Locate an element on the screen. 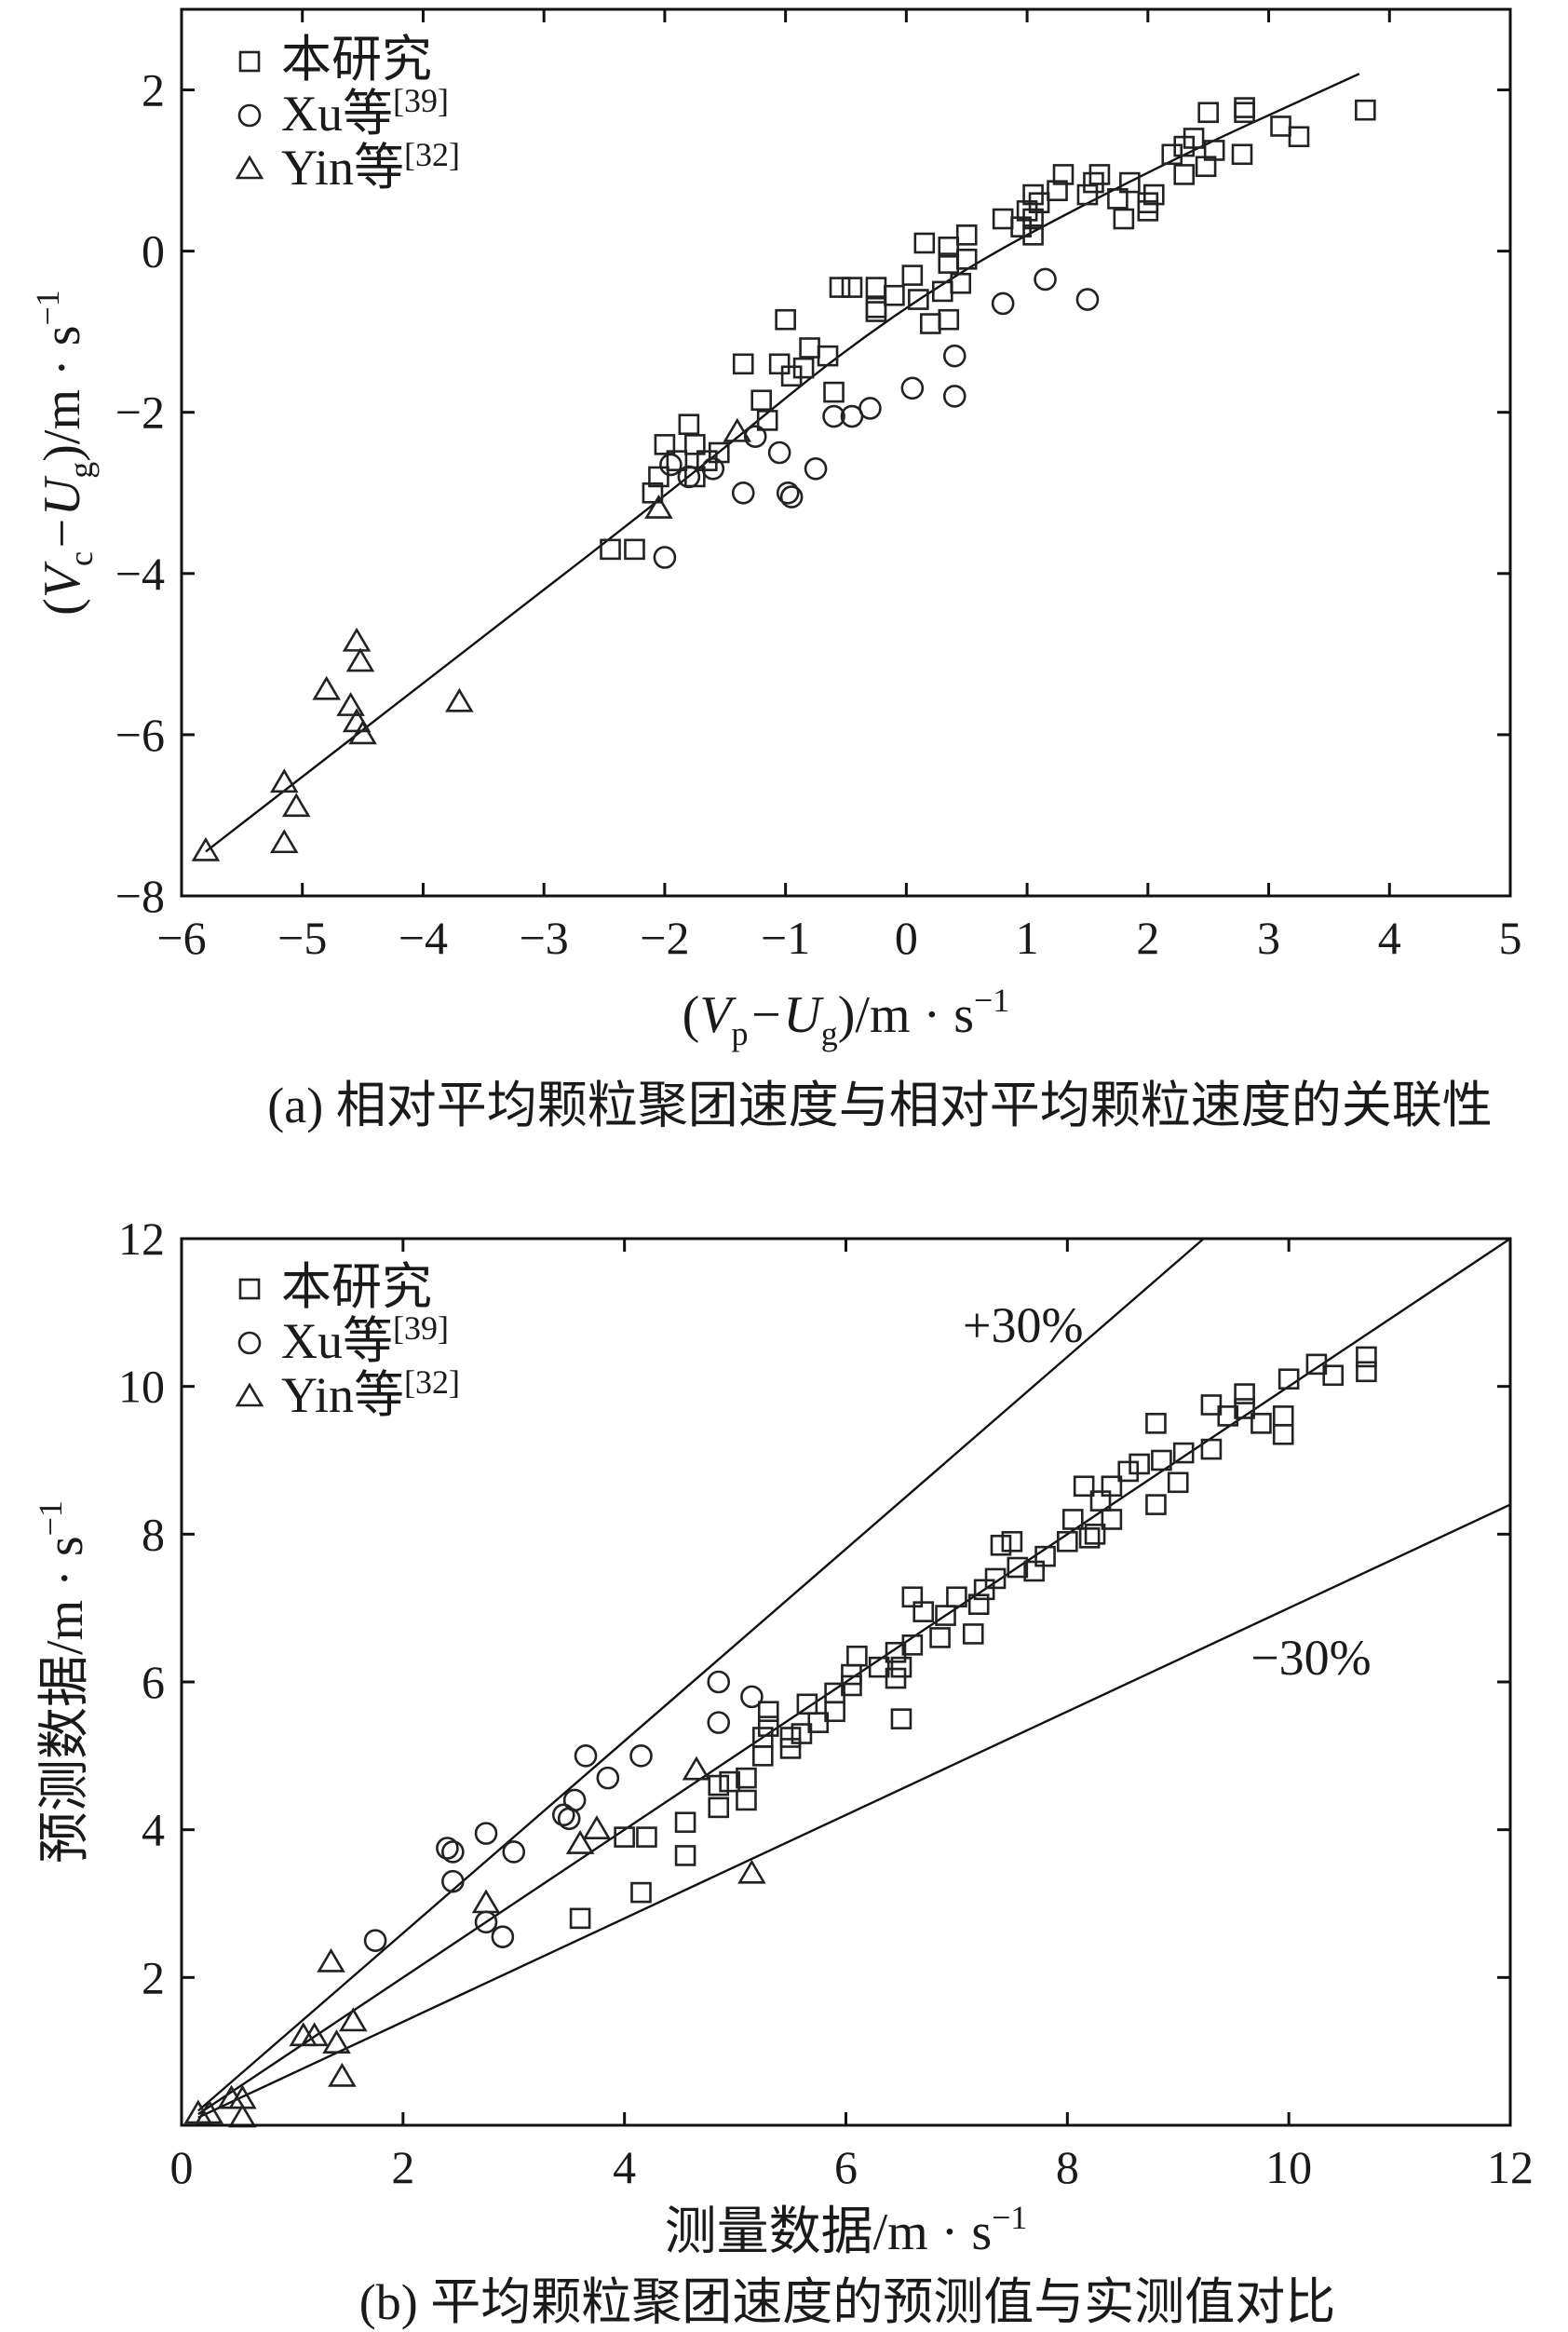  x-label-sub: p is located at coordinates (740, 1033).